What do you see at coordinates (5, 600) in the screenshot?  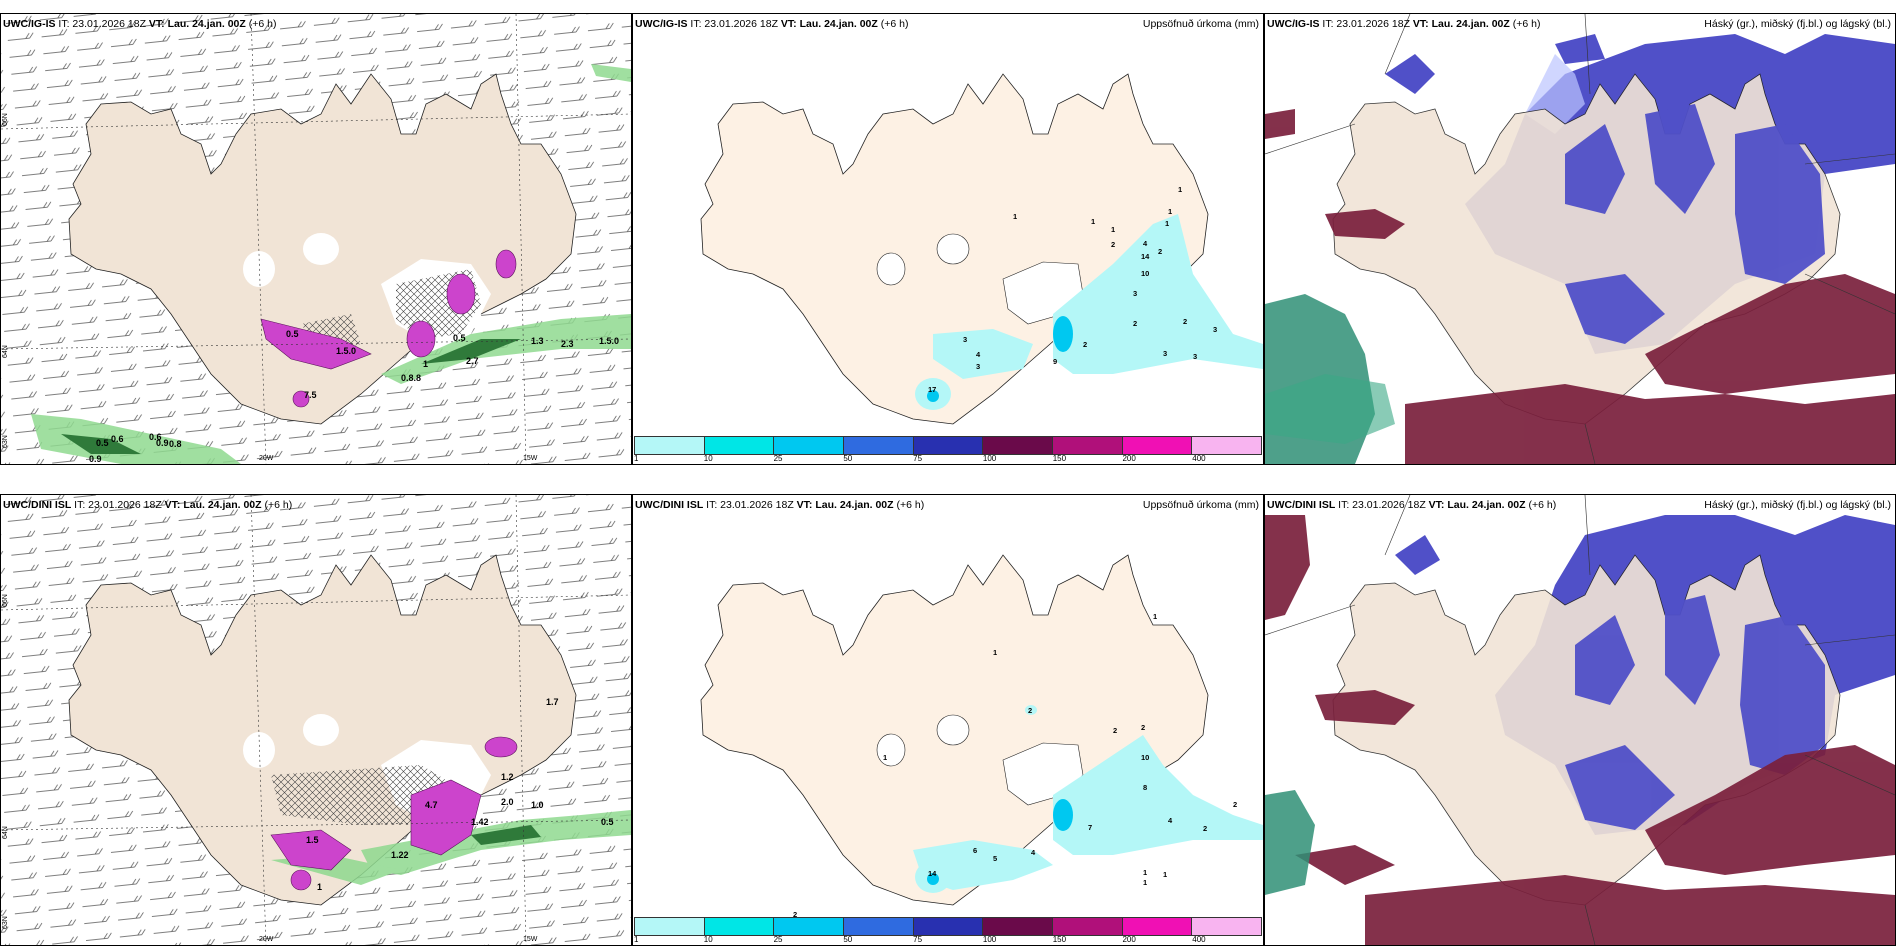 I see `lat-label-66n: 66N` at bounding box center [5, 600].